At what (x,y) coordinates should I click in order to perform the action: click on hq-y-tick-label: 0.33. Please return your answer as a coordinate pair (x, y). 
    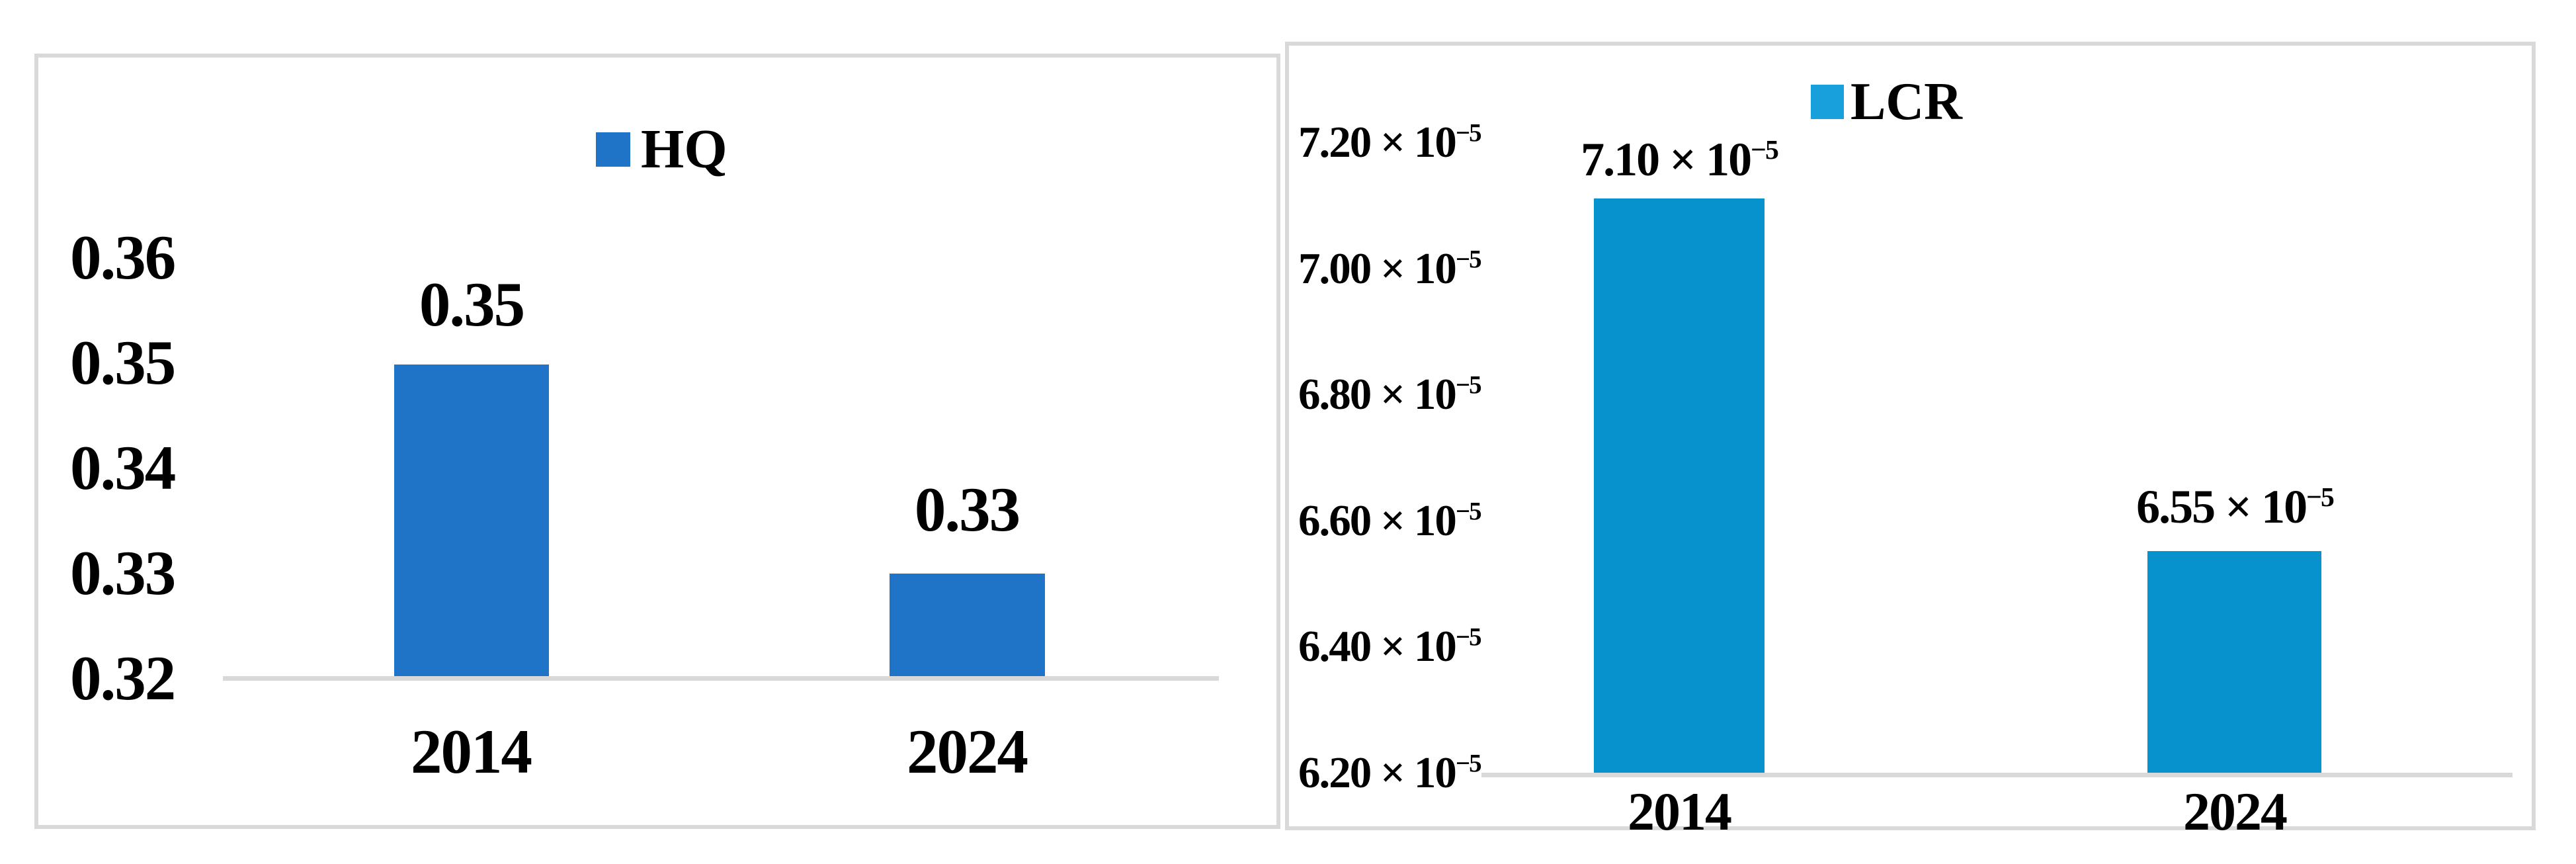
    Looking at the image, I should click on (123, 573).